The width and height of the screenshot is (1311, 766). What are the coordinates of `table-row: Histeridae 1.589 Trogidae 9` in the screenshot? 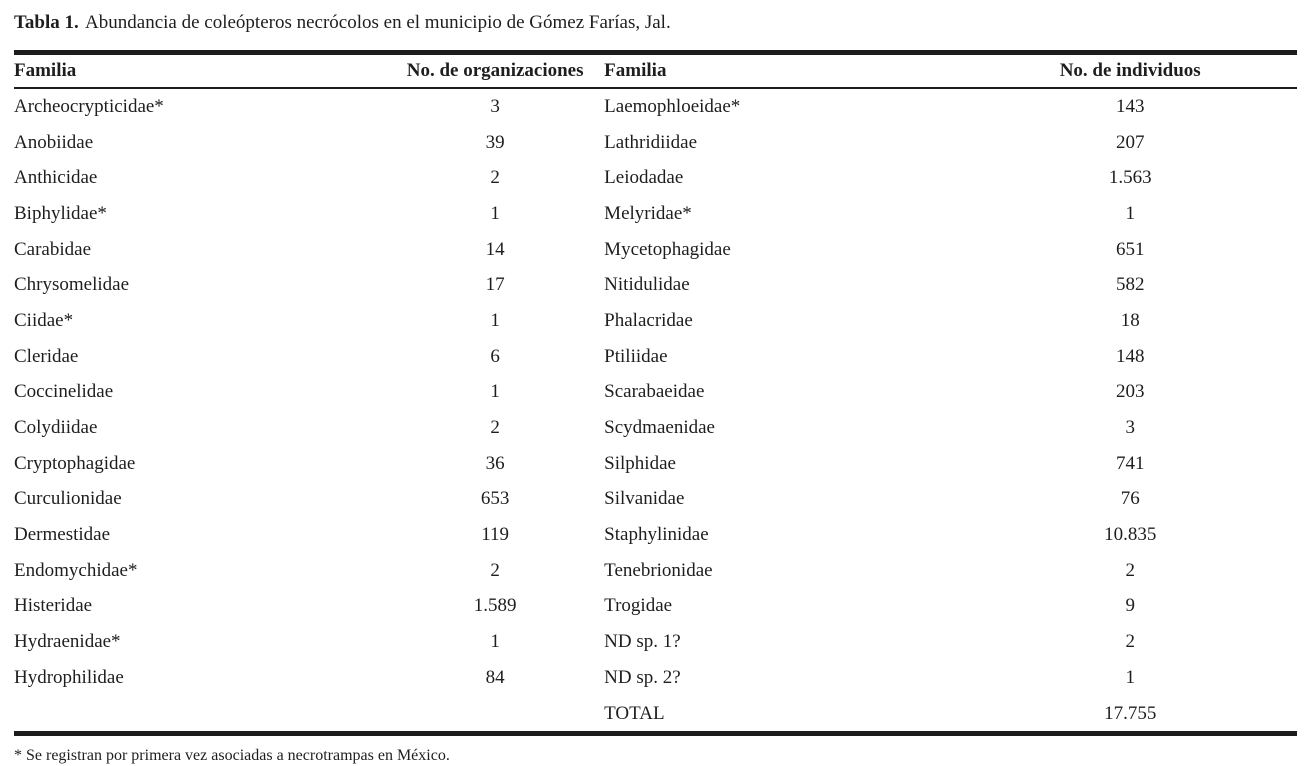 It's located at (655, 607).